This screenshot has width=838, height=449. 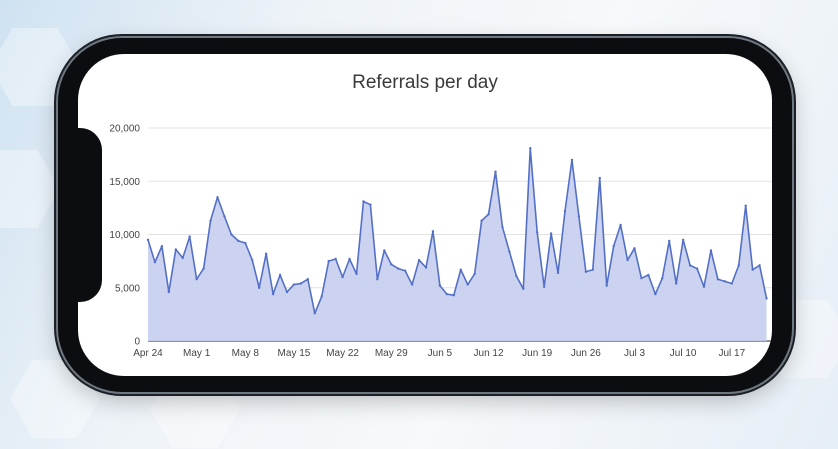 What do you see at coordinates (124, 182) in the screenshot?
I see `y-tick-label: 15,000` at bounding box center [124, 182].